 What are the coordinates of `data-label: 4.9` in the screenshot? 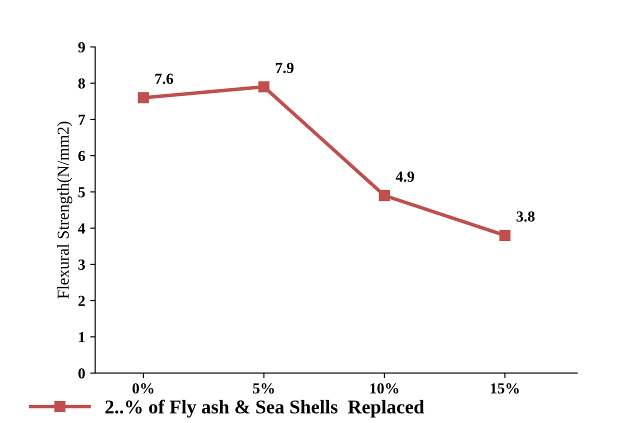 It's located at (405, 177).